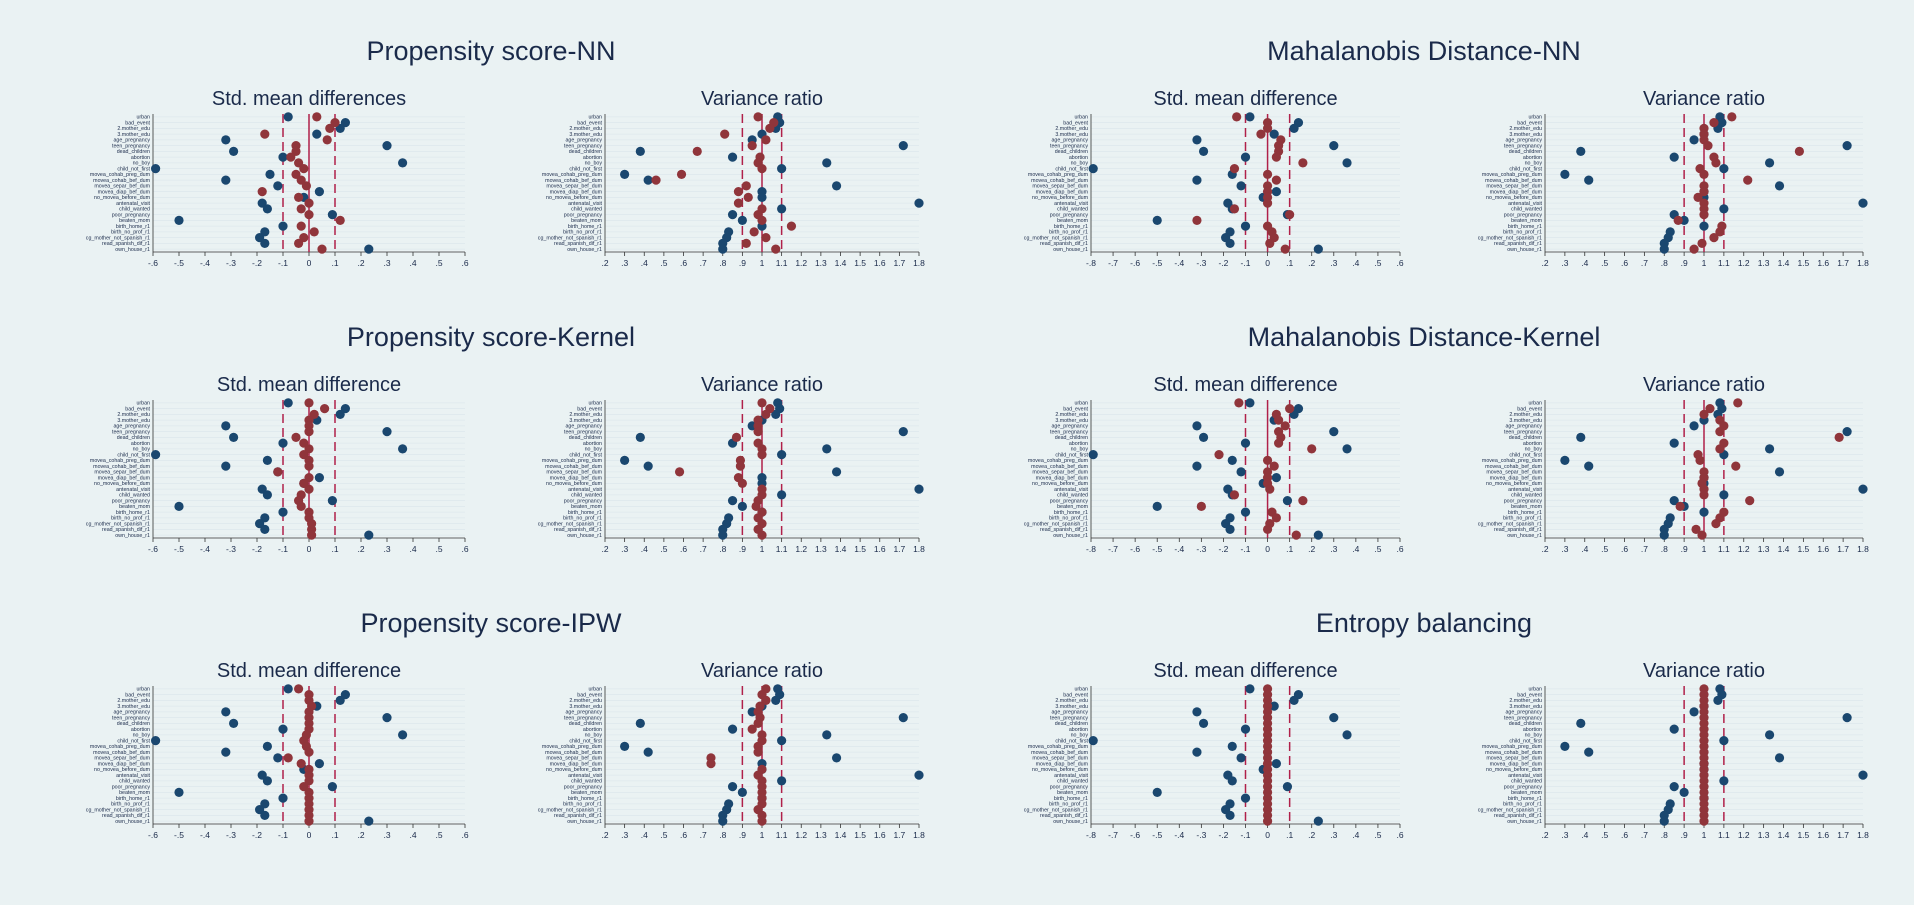  Describe the element at coordinates (1863, 549) in the screenshot. I see `x-tick-label: 1.8` at that location.